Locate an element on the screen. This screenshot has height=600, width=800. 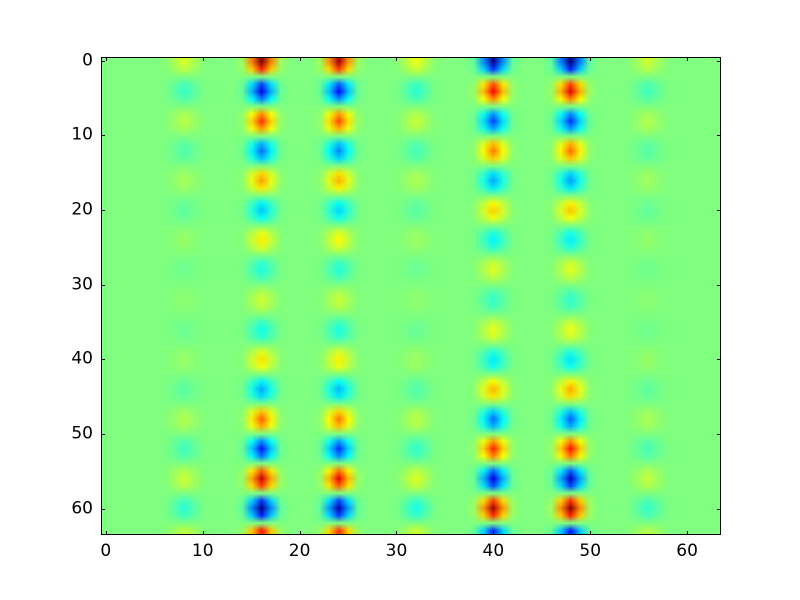
y-tick-label: 30 is located at coordinates (82, 284).